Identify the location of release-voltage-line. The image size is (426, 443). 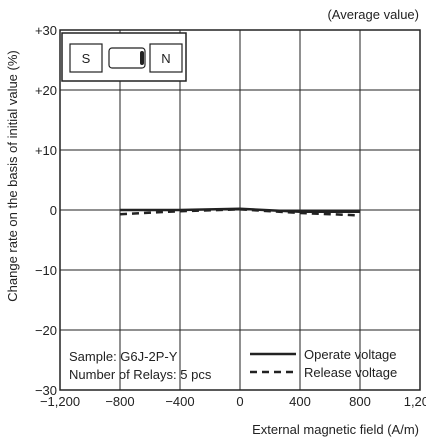
(240, 212).